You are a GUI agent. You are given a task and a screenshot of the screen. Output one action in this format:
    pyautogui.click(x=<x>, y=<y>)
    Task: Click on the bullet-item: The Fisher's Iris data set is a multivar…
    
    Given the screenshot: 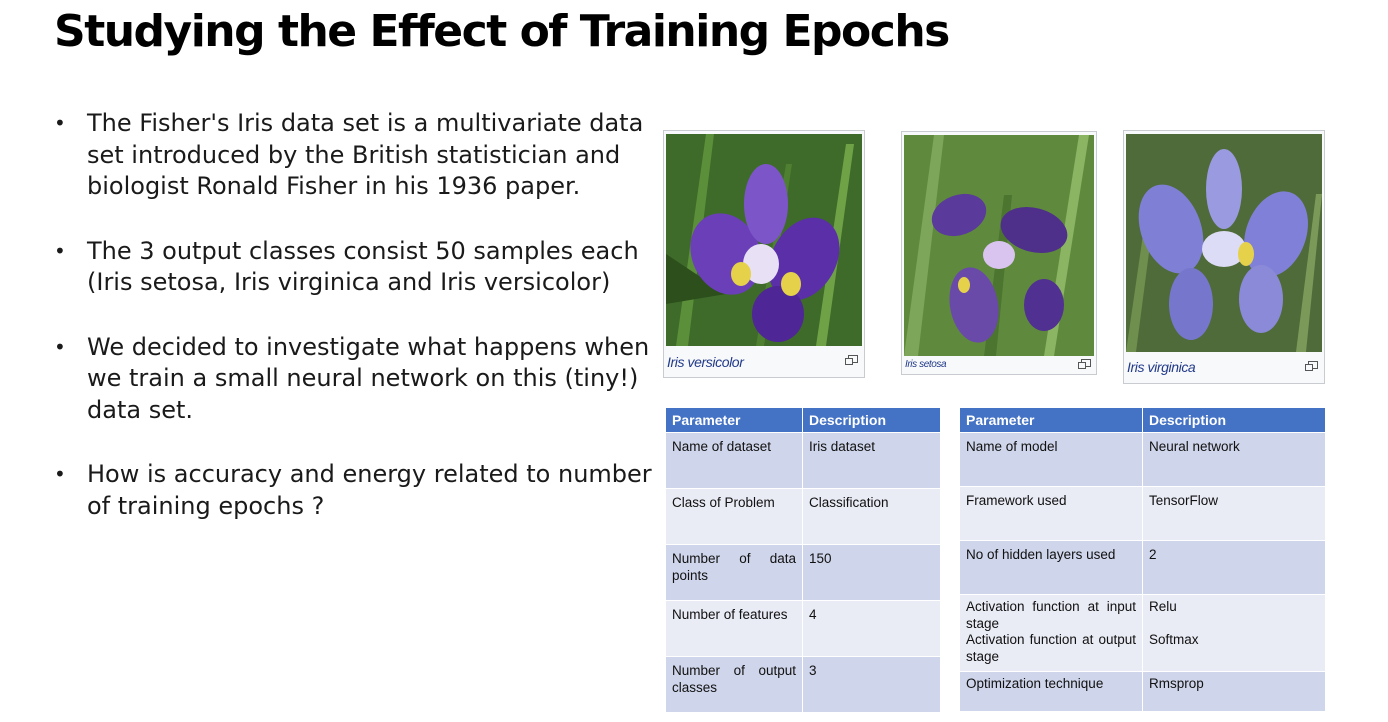 What is the action you would take?
    pyautogui.click(x=354, y=155)
    